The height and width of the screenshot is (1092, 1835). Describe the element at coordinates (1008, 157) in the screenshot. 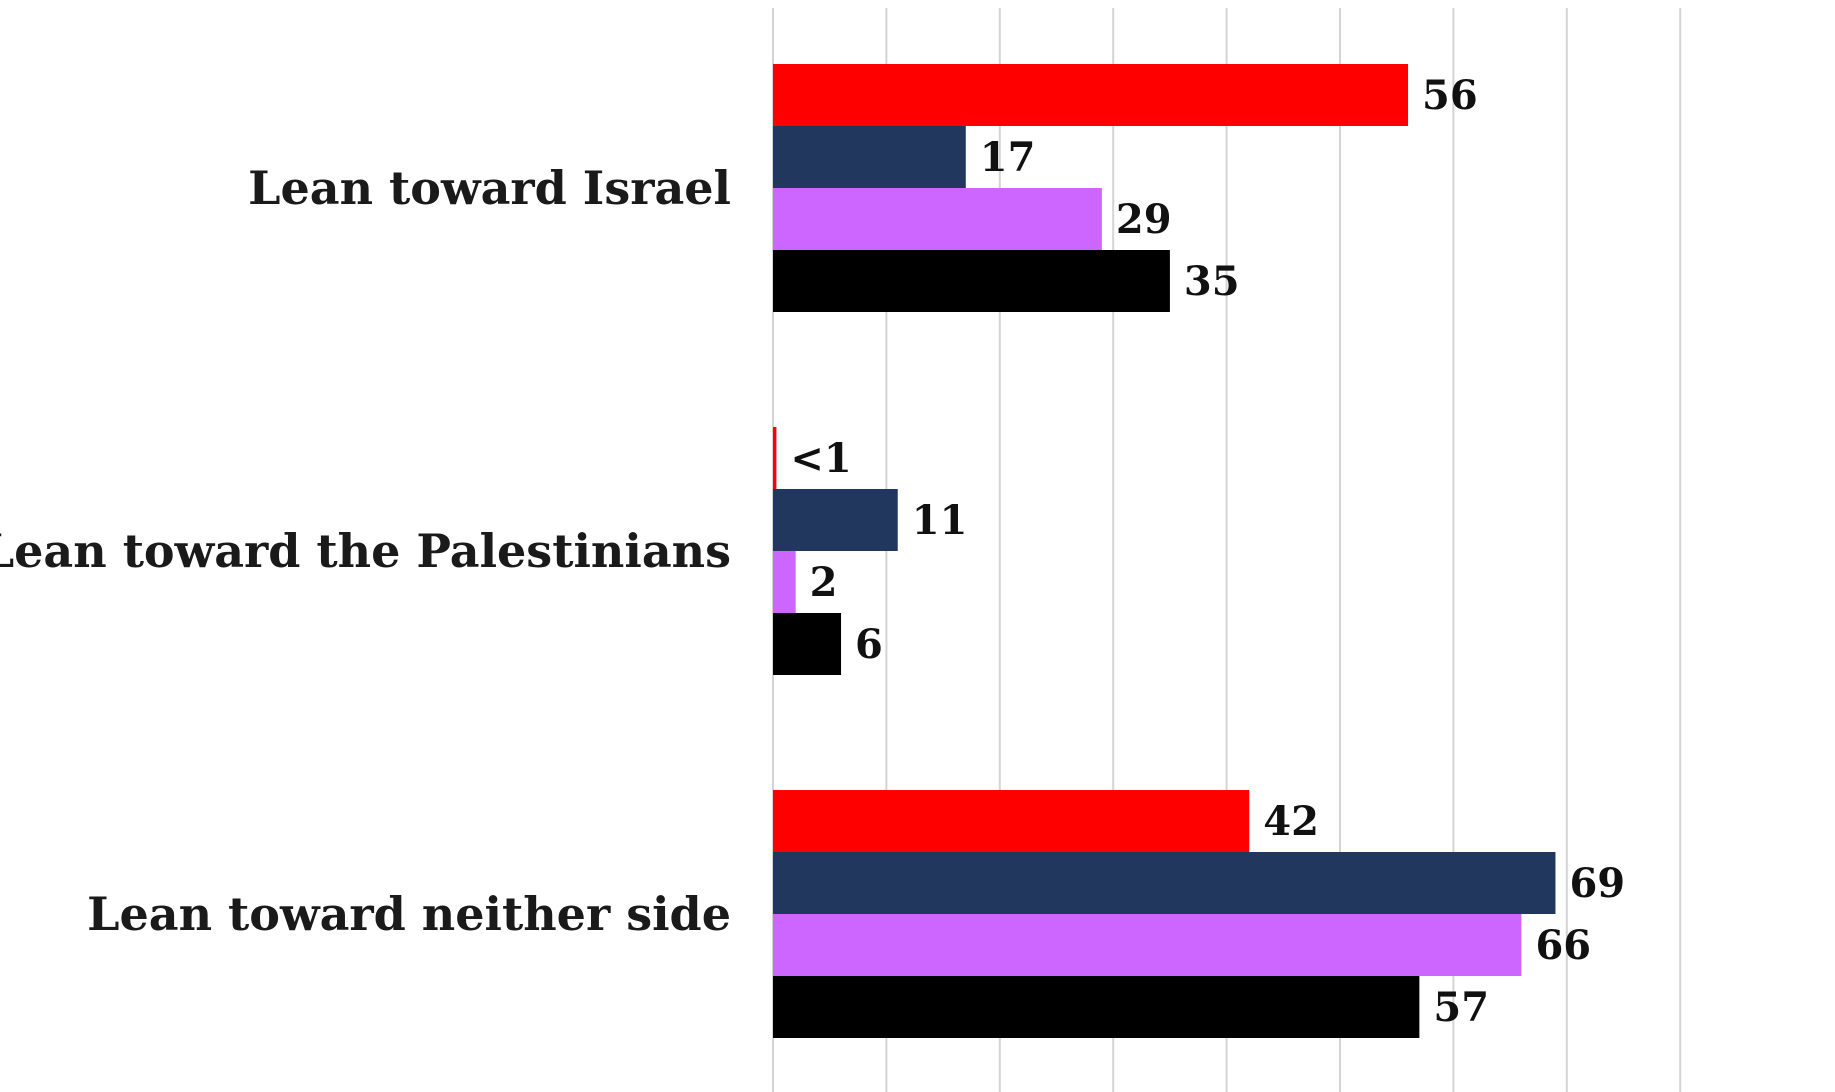

I see `data-label: 17` at that location.